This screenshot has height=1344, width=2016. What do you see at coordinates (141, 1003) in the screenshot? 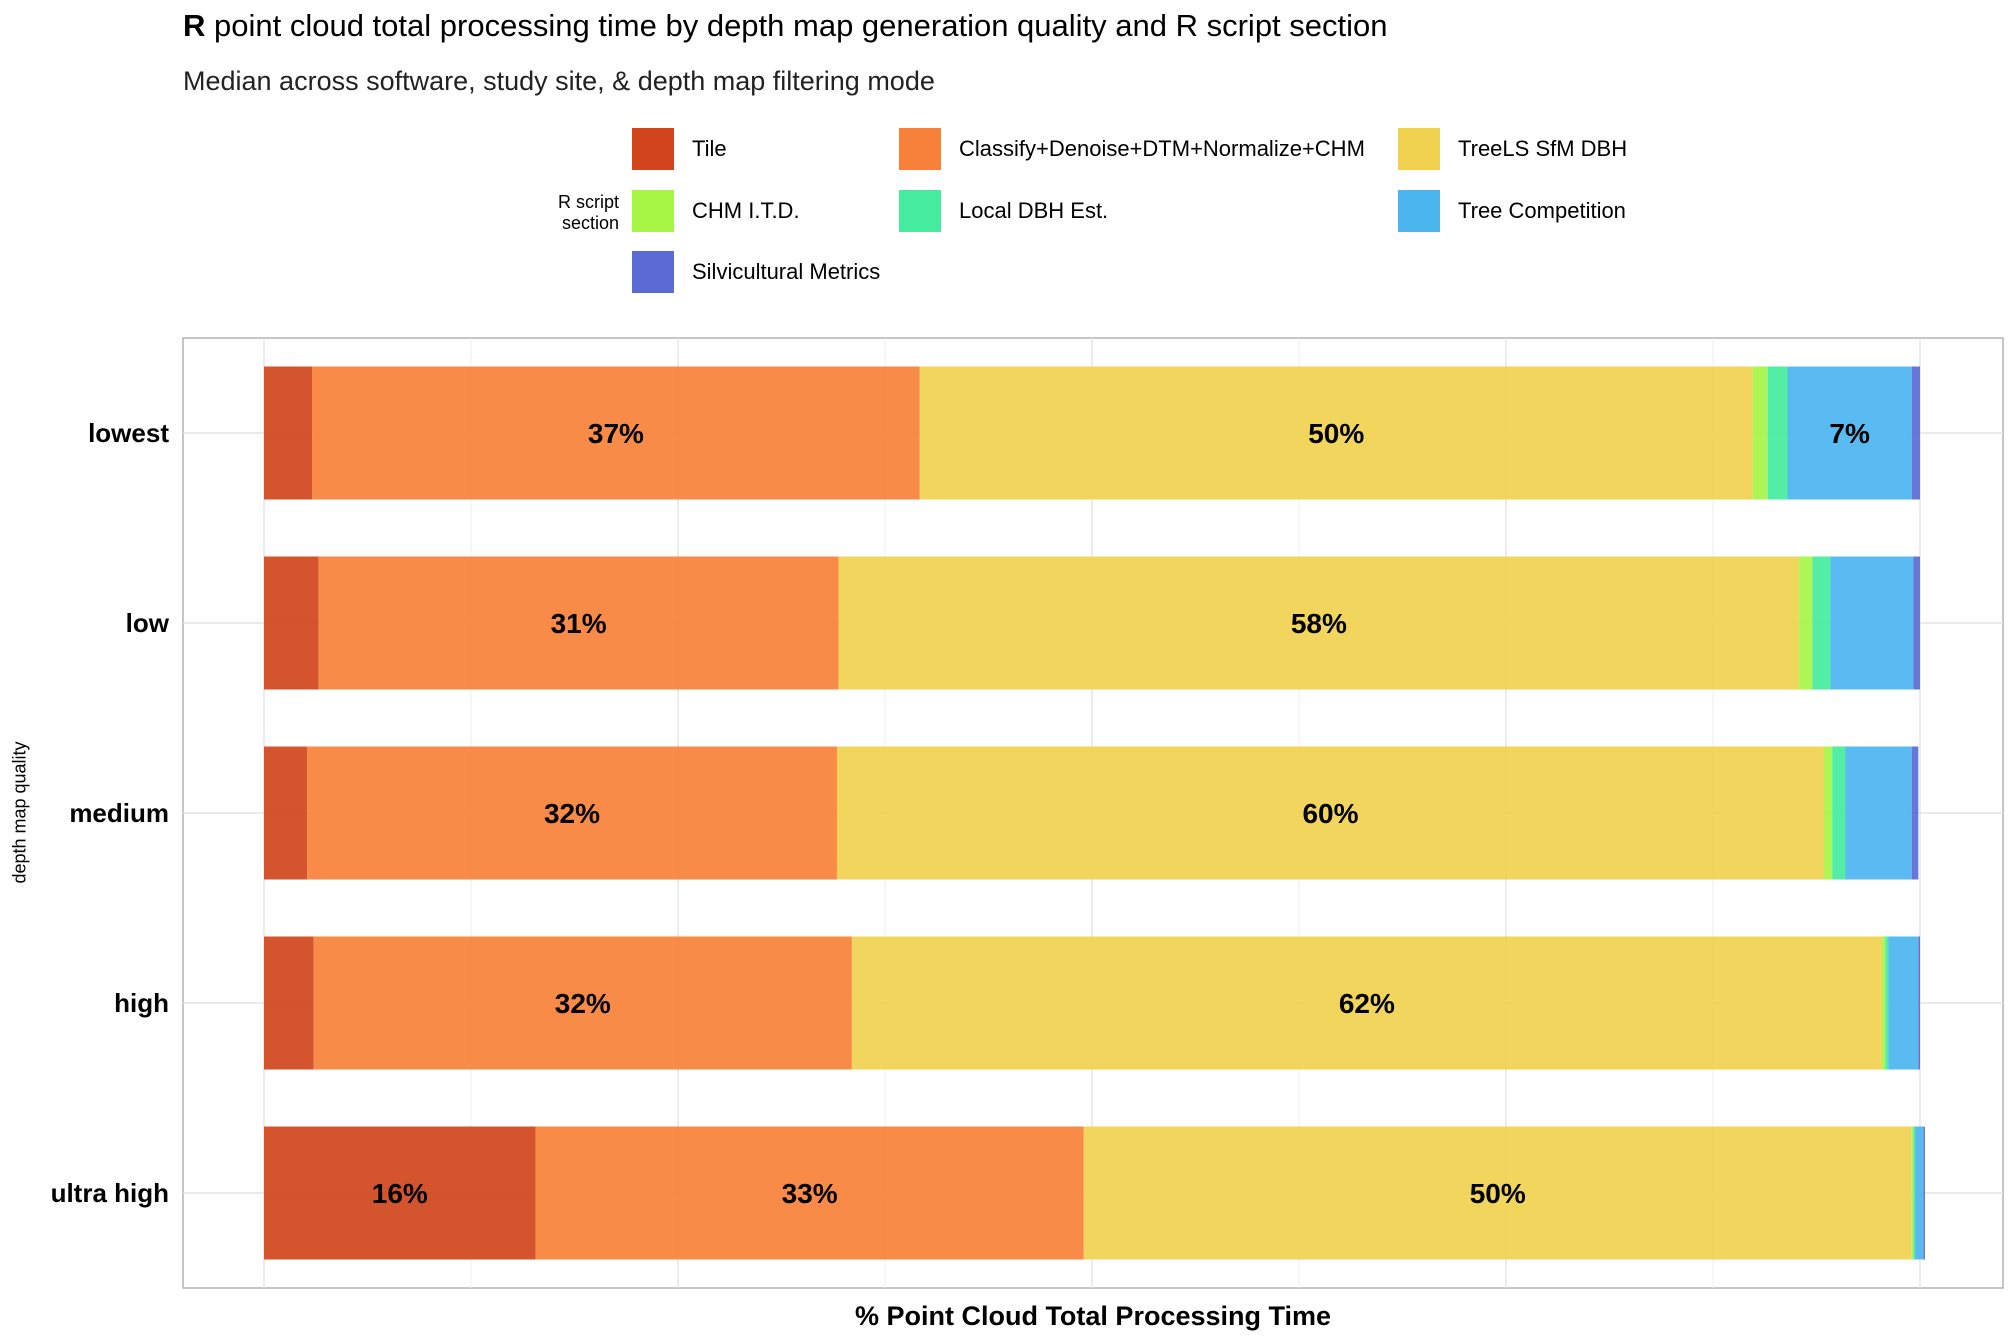
I see `y-tick-label-high: high` at bounding box center [141, 1003].